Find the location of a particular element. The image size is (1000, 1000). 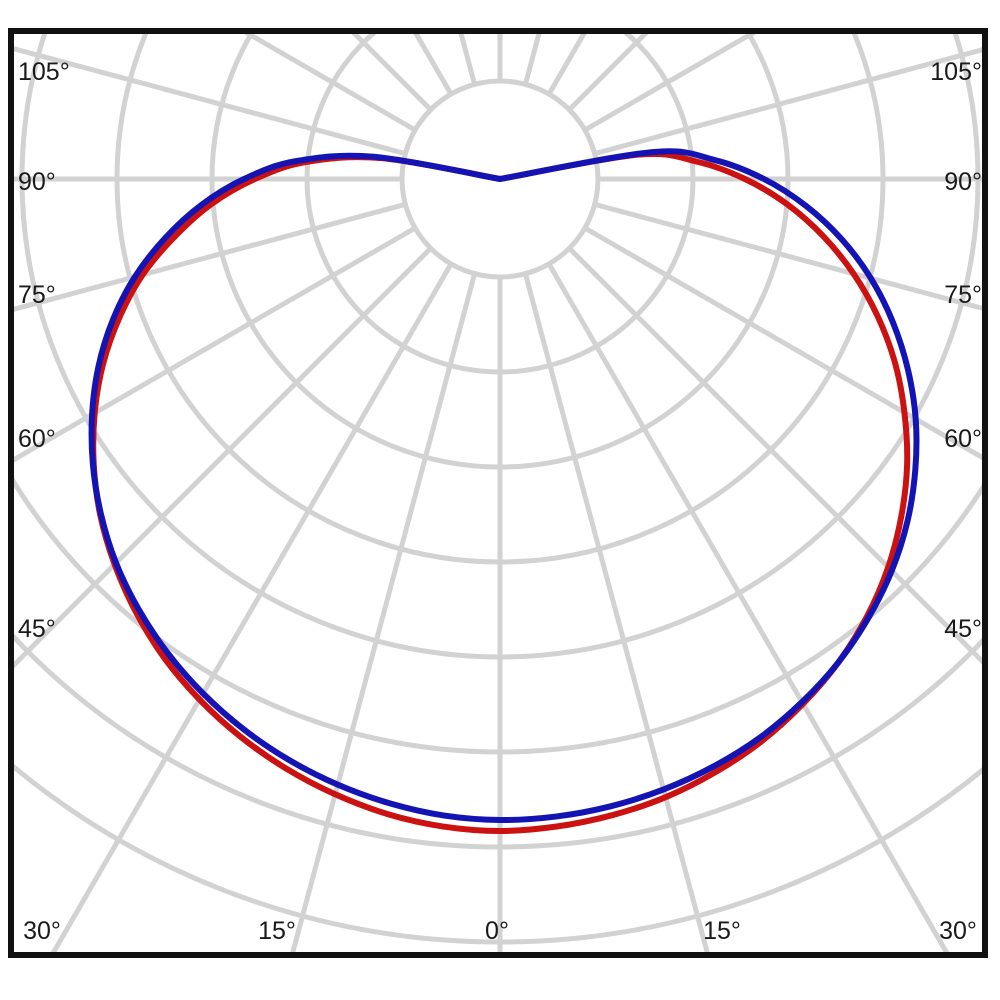

angle-label-bottom-1: 15° is located at coordinates (277, 931).